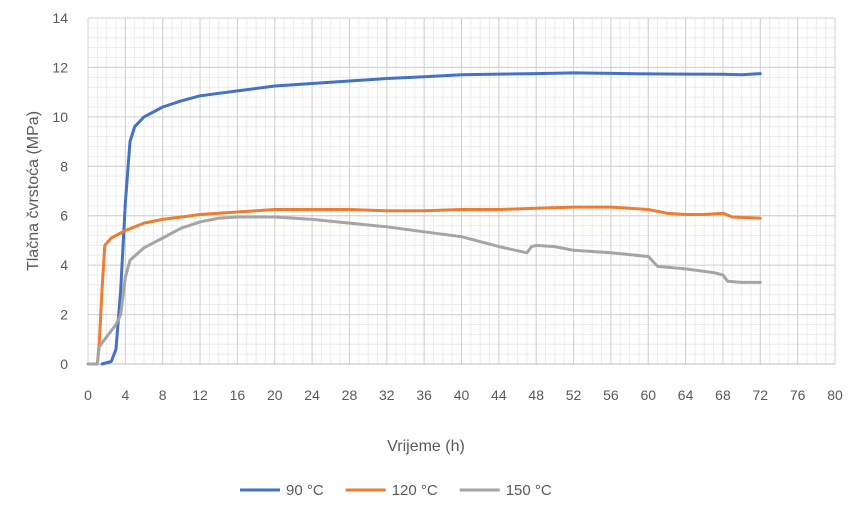 The height and width of the screenshot is (505, 851). What do you see at coordinates (64, 364) in the screenshot?
I see `y-tick-label: 0` at bounding box center [64, 364].